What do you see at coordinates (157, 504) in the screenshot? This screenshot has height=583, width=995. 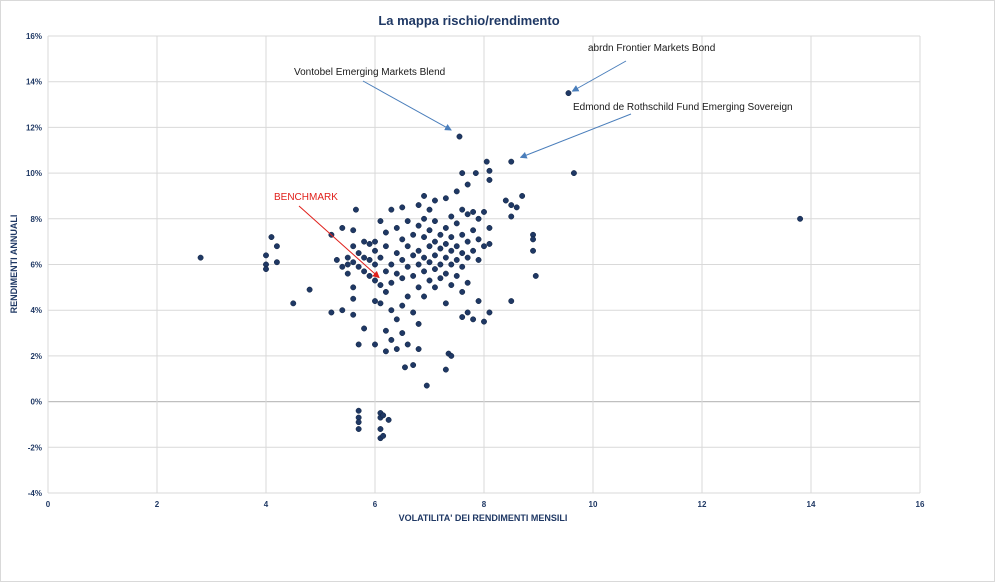 I see `x-tick-label: 2` at bounding box center [157, 504].